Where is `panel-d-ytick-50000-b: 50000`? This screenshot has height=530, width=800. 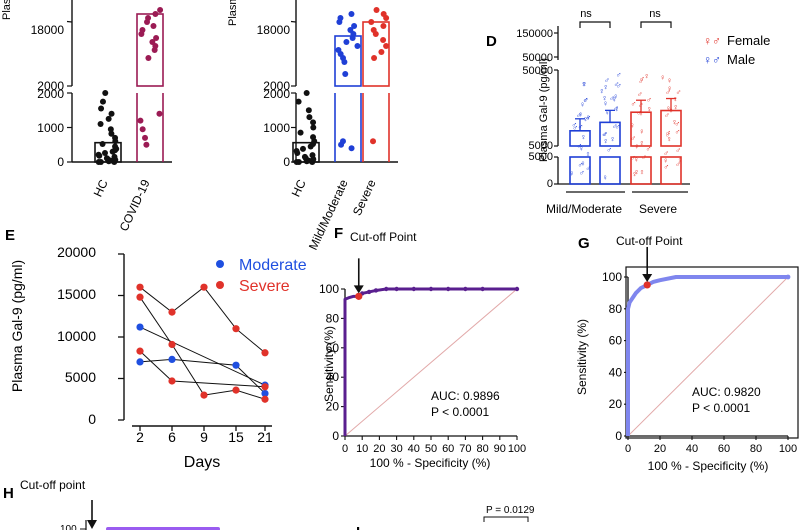
panel-d-ytick-50000-b: 50000 is located at coordinates (537, 71).